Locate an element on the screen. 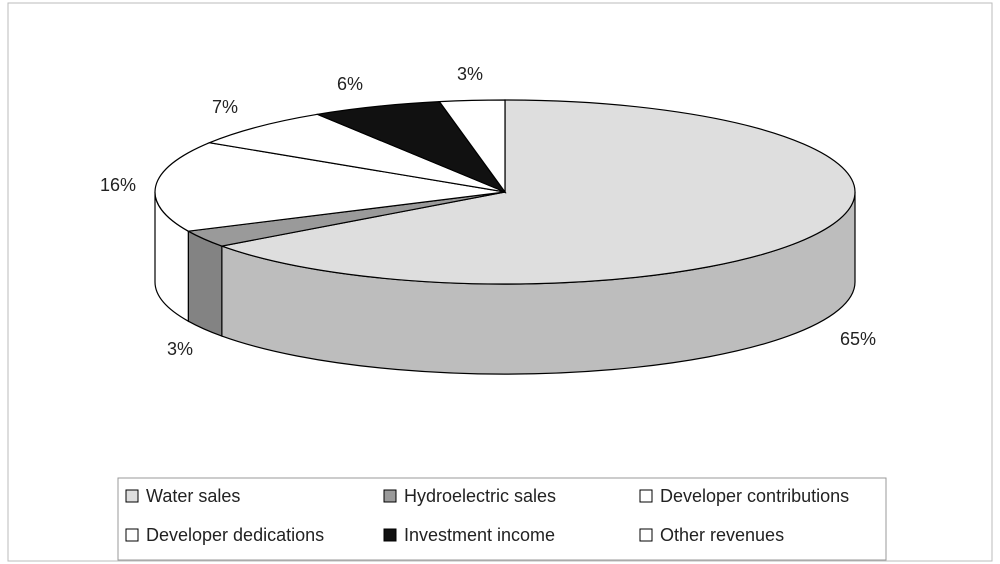 This screenshot has width=1000, height=564. legend-label: Developer contributions is located at coordinates (754, 496).